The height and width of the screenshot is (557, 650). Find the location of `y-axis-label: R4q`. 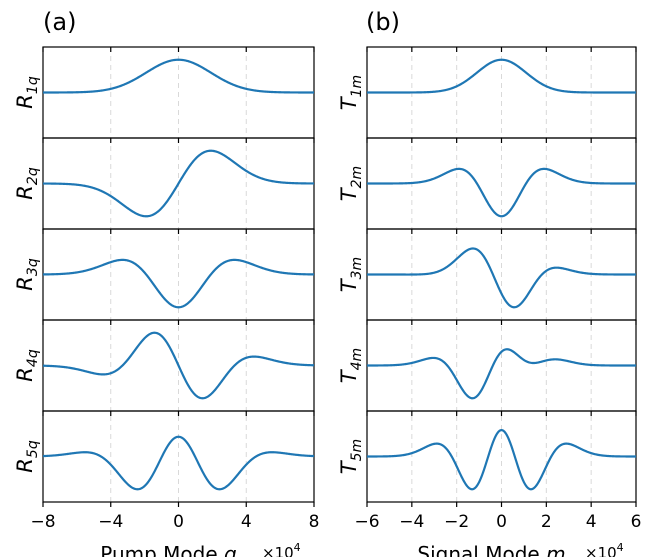

y-axis-label: R4q is located at coordinates (27, 365).